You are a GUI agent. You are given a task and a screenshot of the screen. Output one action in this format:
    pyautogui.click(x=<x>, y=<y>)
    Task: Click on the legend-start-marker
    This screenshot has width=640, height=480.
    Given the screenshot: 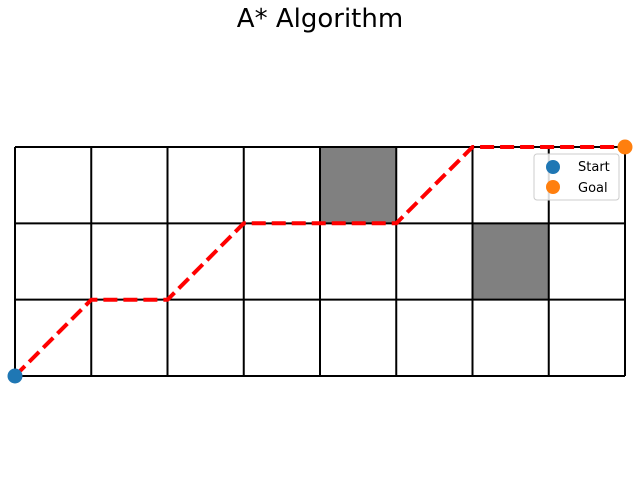 What is the action you would take?
    pyautogui.click(x=553, y=167)
    